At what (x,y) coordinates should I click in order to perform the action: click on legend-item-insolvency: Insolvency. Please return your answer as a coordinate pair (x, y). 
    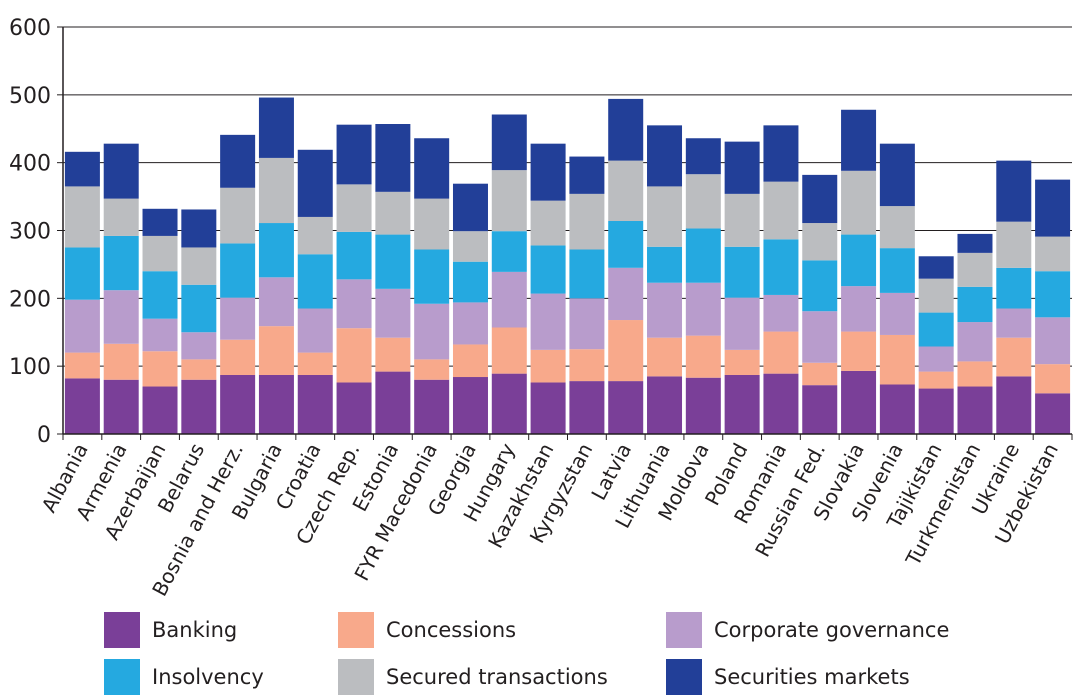
    Looking at the image, I should click on (184, 677).